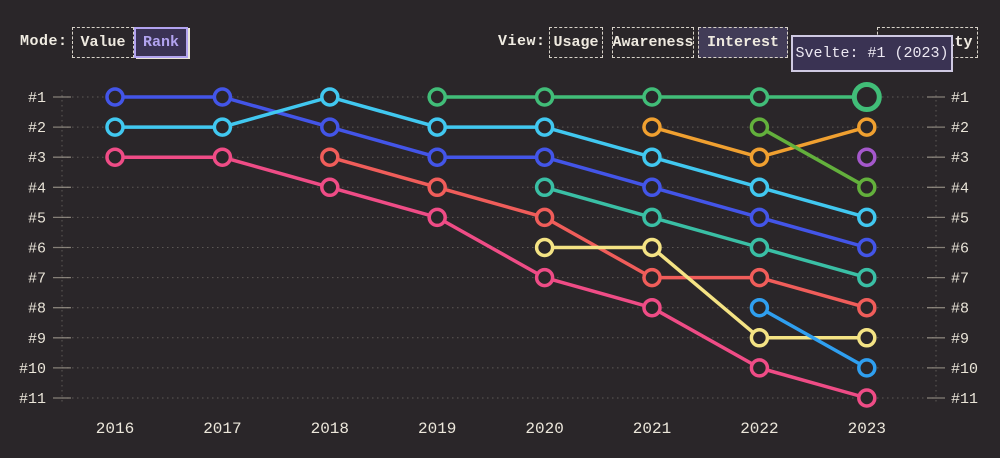 This screenshot has height=458, width=1000. Describe the element at coordinates (759, 97) in the screenshot. I see `data-point-svelte-green-2022` at that location.